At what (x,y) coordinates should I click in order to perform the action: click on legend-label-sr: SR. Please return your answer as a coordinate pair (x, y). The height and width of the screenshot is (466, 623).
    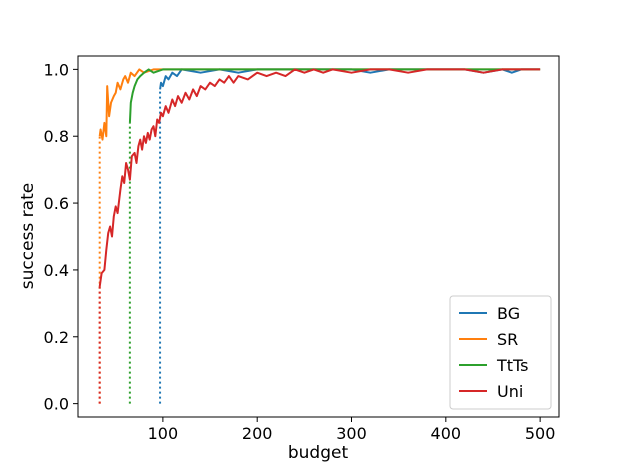
    Looking at the image, I should click on (507, 339).